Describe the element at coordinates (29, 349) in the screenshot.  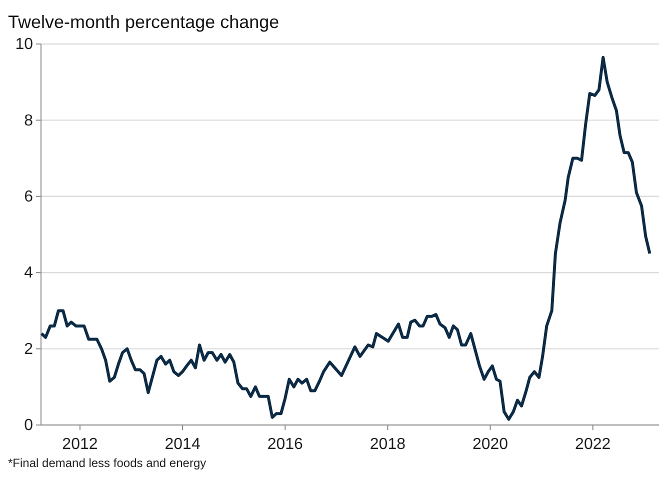
I see `y-tick-label: 2` at that location.